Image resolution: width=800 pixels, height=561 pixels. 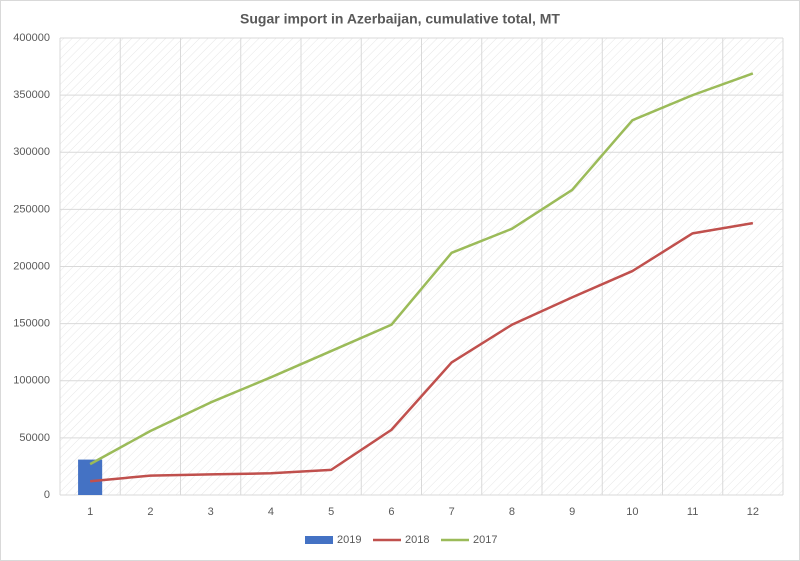 I want to click on legend-label: 2017, so click(x=485, y=540).